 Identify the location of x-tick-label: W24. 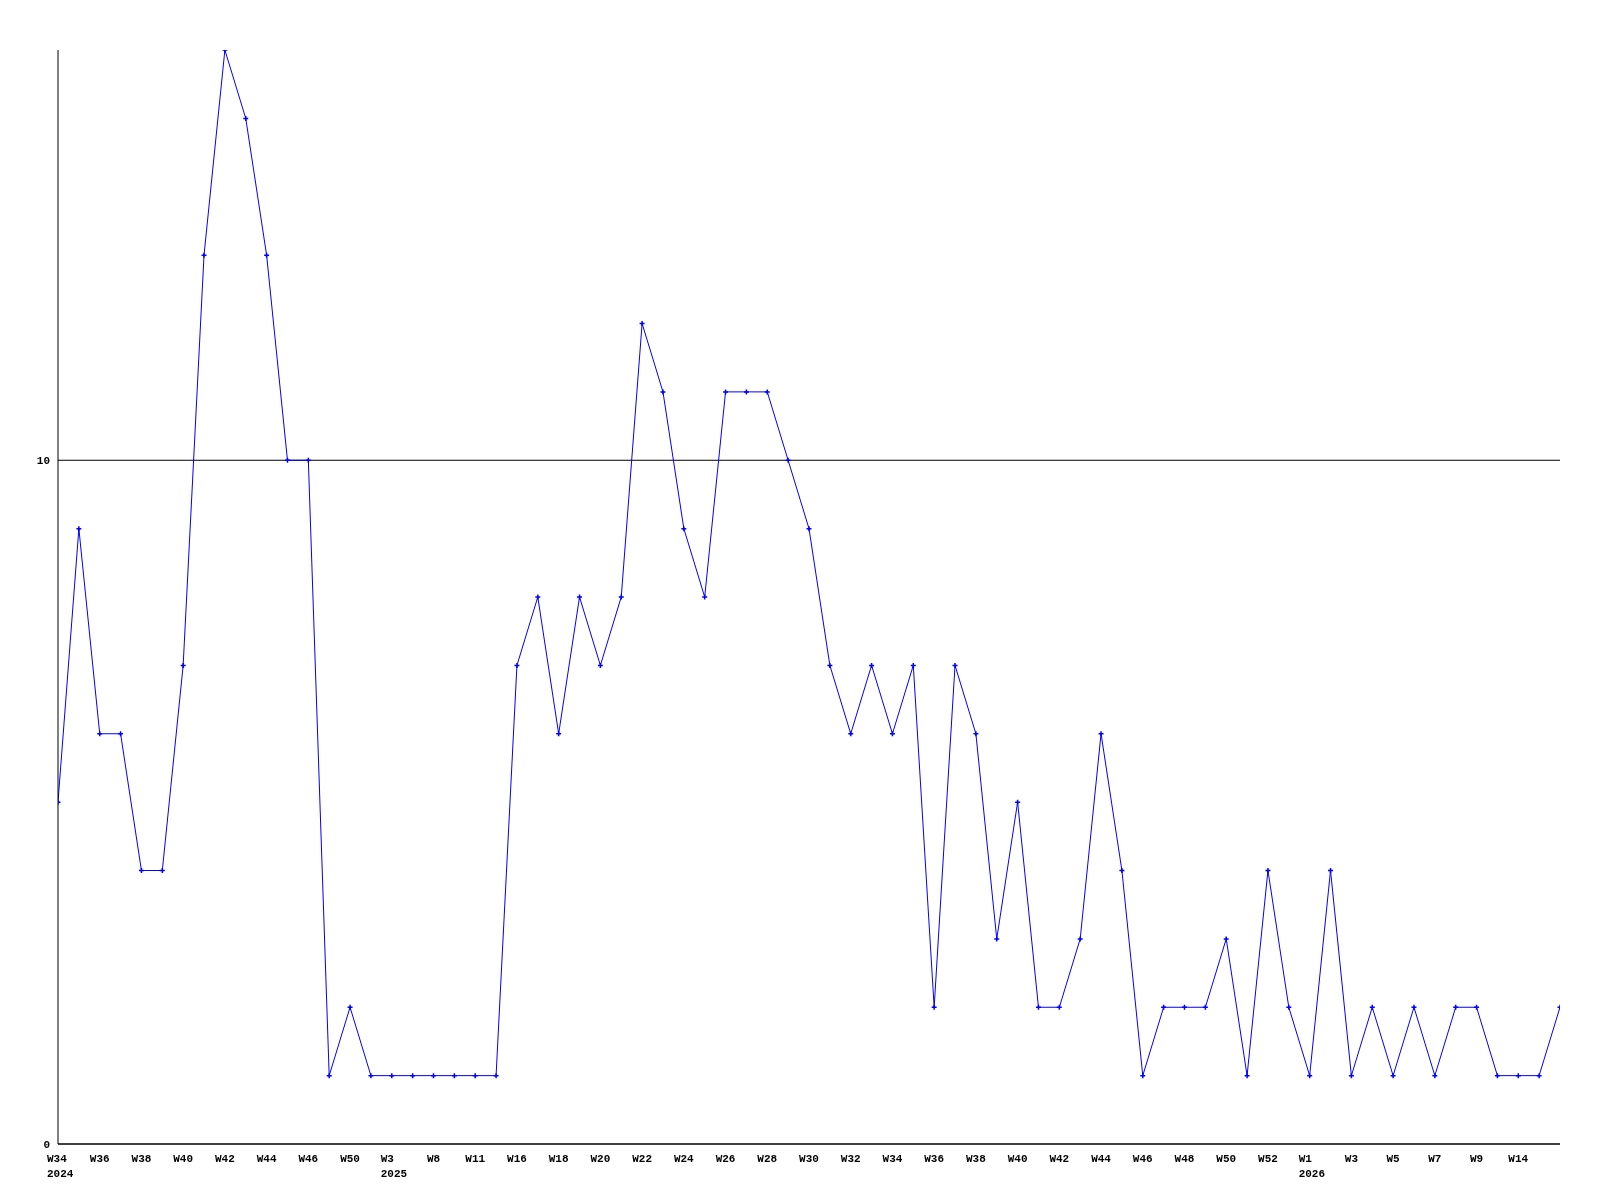
(684, 1159).